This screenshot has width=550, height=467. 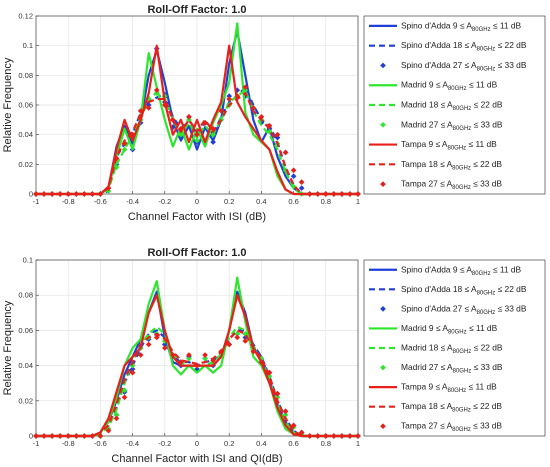 I want to click on y-tick-label: 0.08, so click(x=25, y=75).